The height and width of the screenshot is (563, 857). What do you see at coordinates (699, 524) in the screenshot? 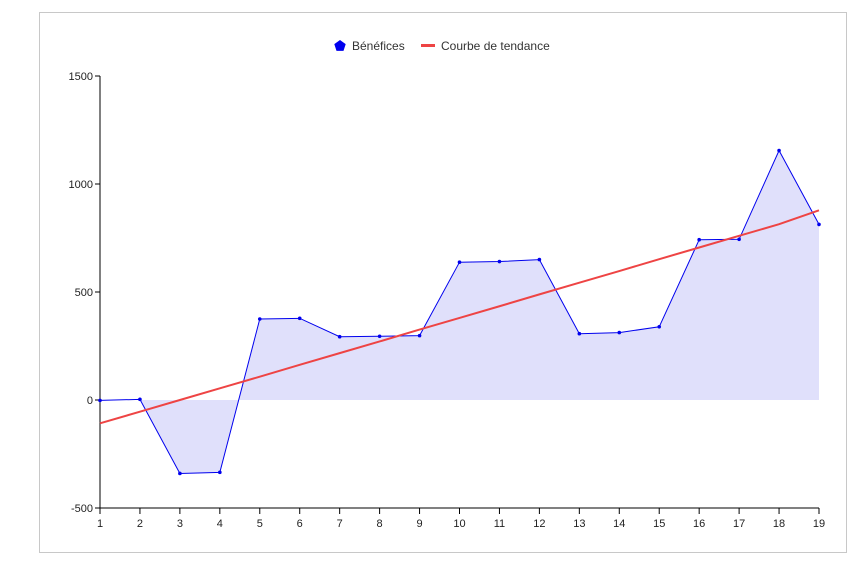
I see `x-tick-label: 16` at bounding box center [699, 524].